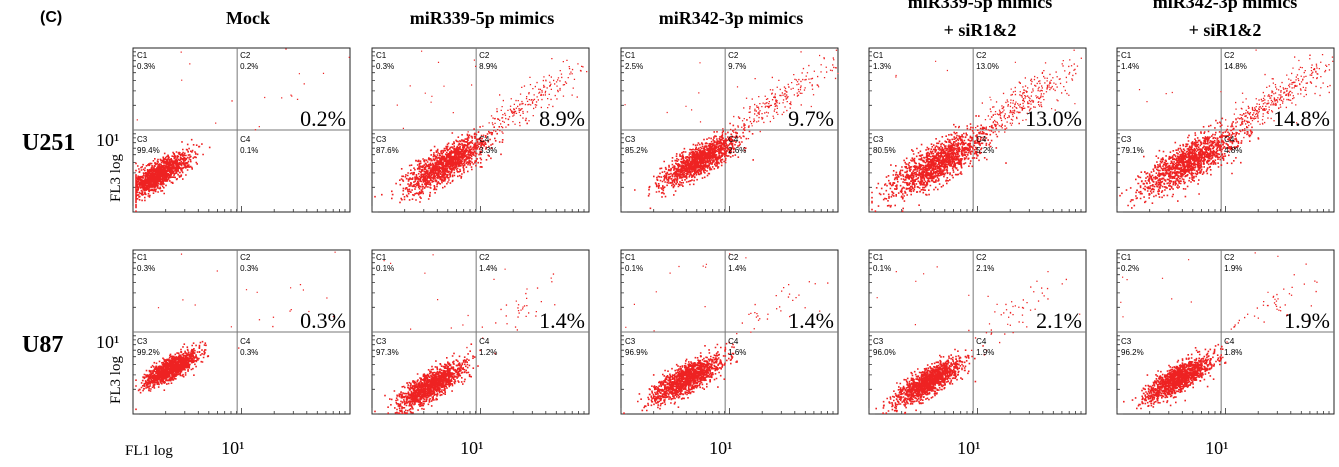 This screenshot has height=467, width=1339. I want to click on highlight-percent: 1.9%, so click(1307, 320).